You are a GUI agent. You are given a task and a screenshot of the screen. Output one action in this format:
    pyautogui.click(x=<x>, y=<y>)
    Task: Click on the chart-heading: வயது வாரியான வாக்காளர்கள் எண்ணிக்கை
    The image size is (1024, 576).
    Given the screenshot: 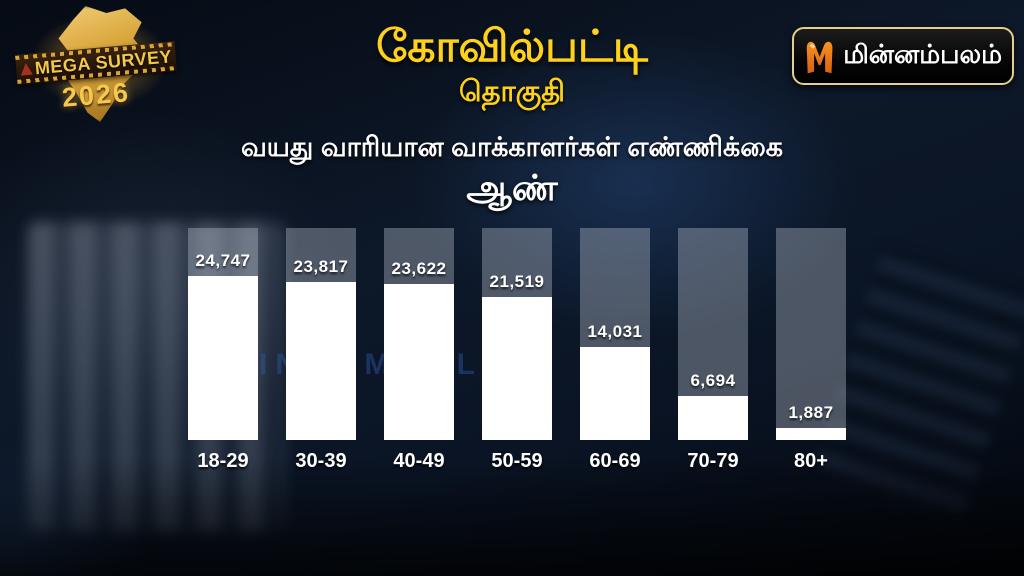 What is the action you would take?
    pyautogui.click(x=512, y=147)
    